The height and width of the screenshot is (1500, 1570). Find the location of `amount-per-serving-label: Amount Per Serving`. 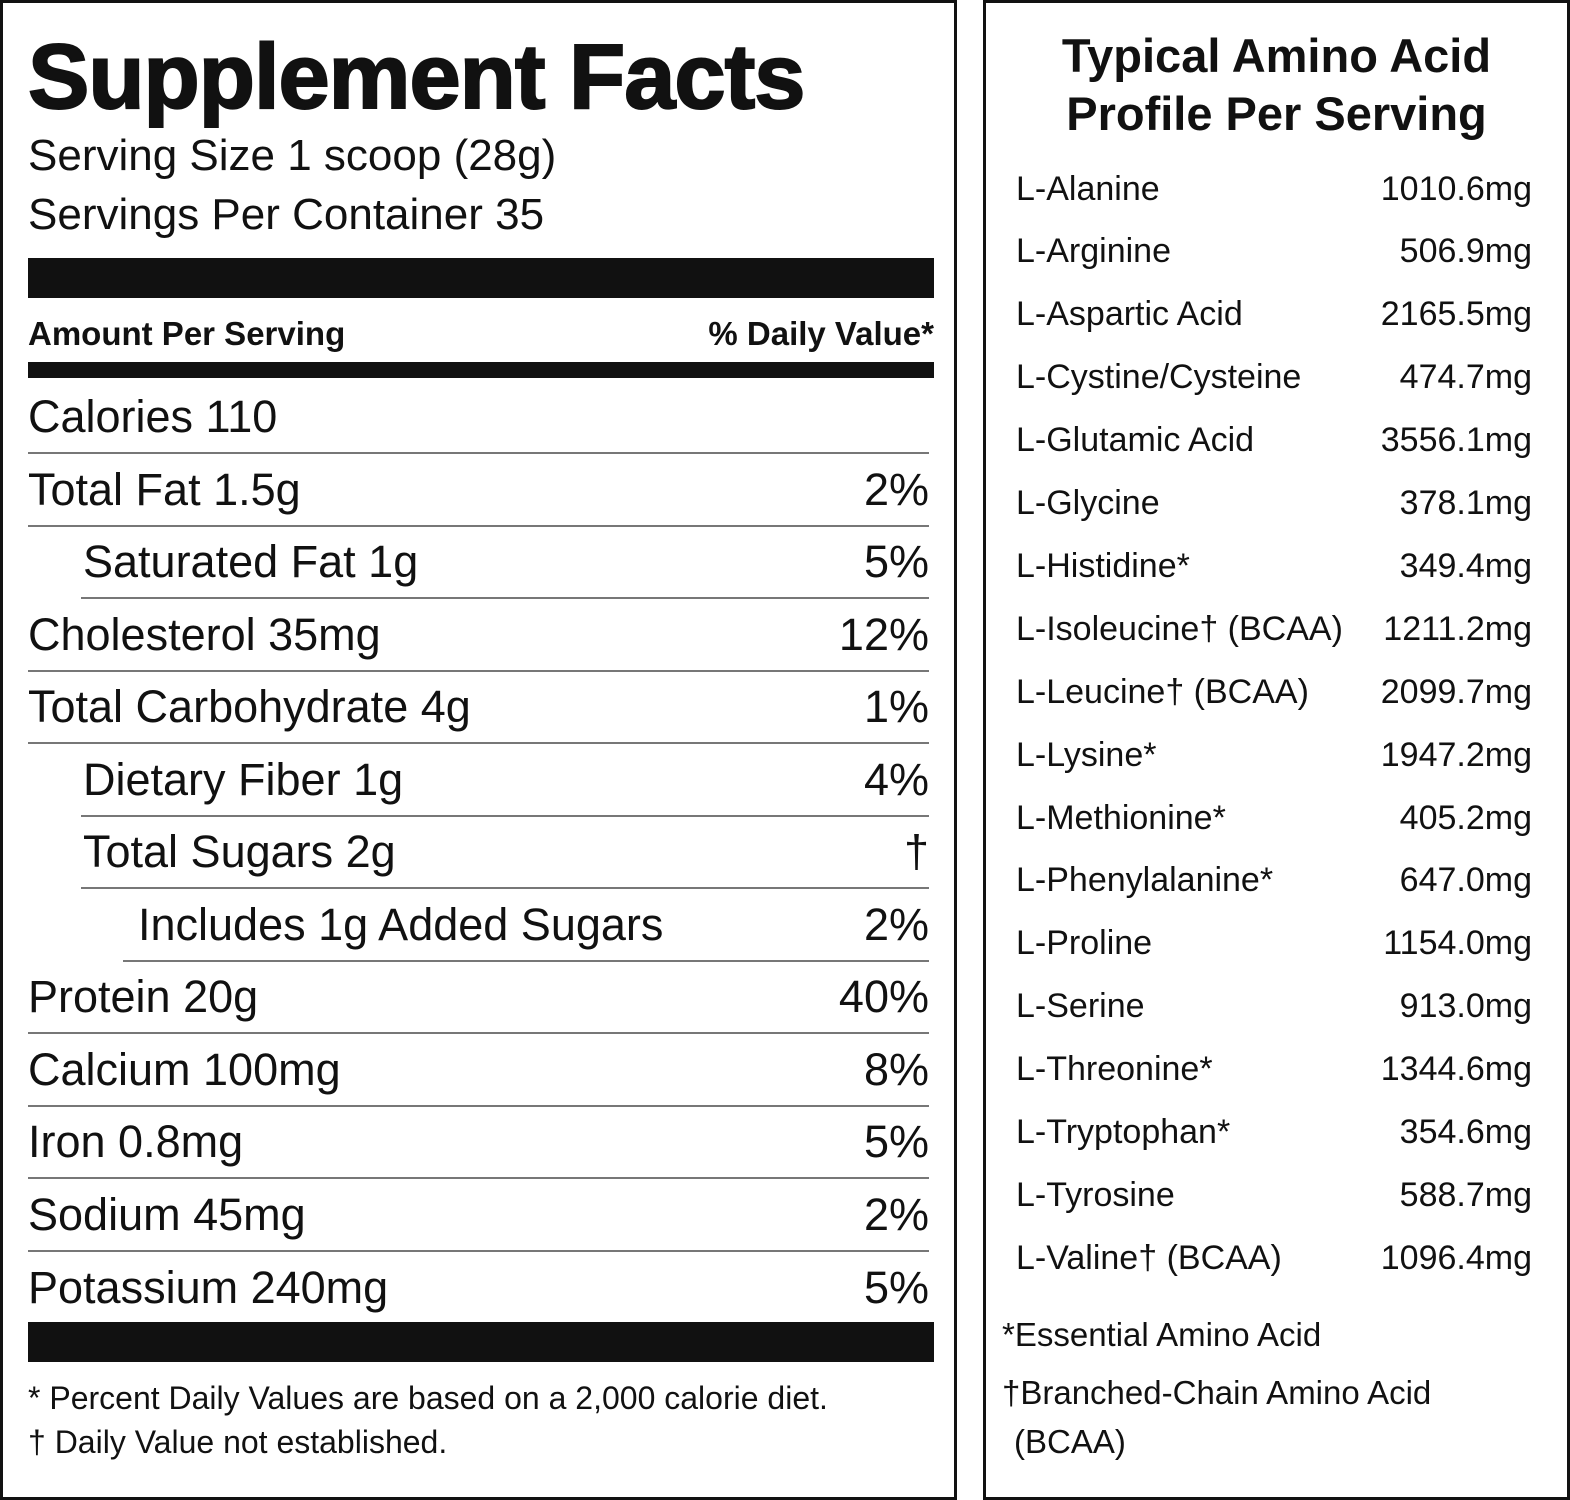

amount-per-serving-label: Amount Per Serving is located at coordinates (187, 333).